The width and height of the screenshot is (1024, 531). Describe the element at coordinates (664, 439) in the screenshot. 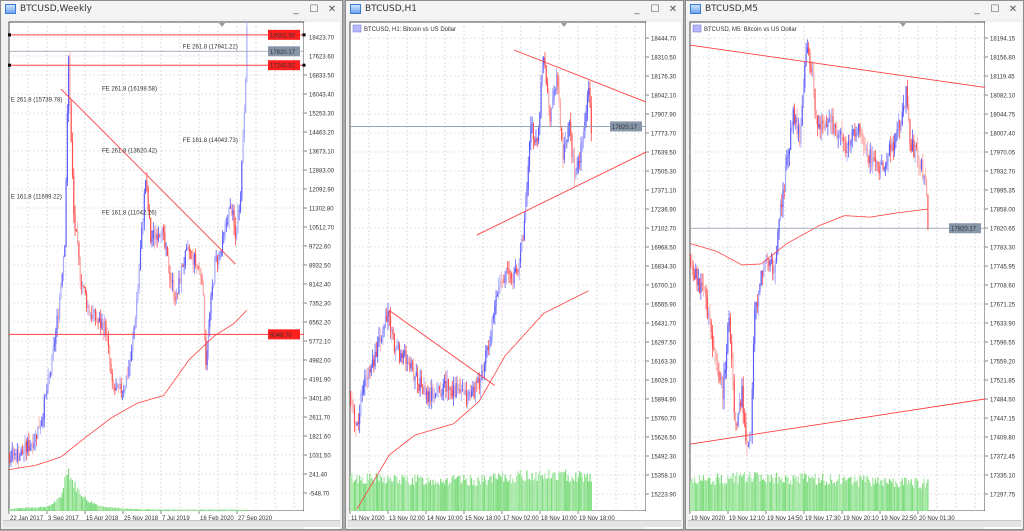

I see `price-tick-label: 15626.50` at that location.